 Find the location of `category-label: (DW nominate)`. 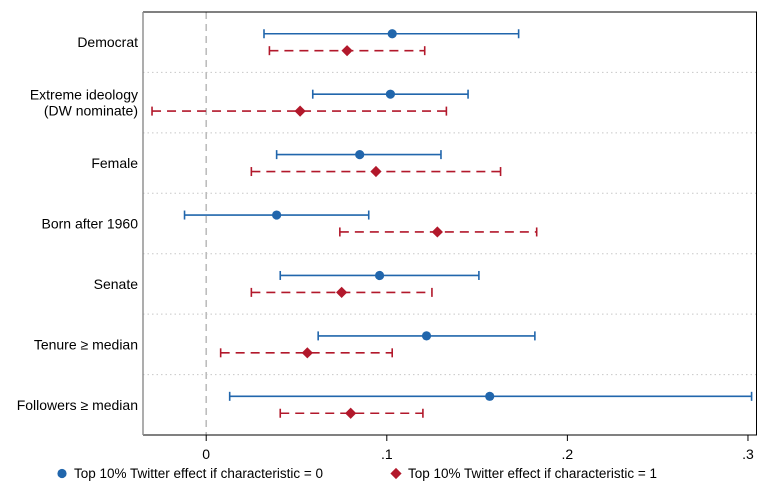

category-label: (DW nominate) is located at coordinates (91, 111).